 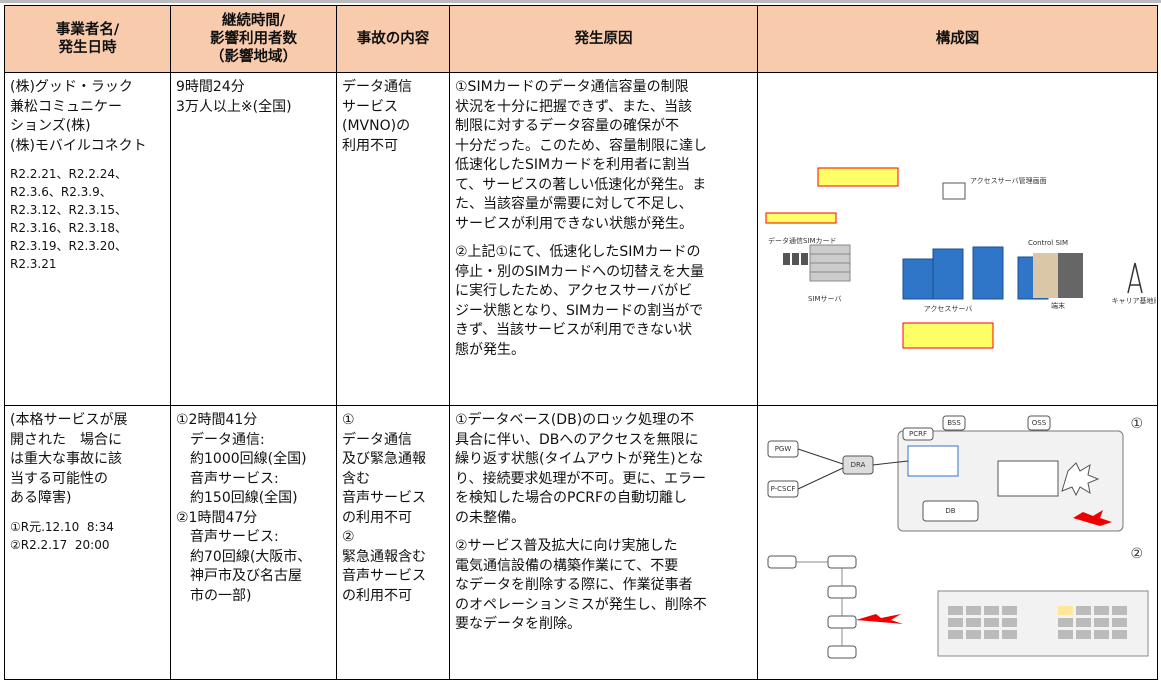 I want to click on text-line: 事業者名/, so click(x=87, y=30).